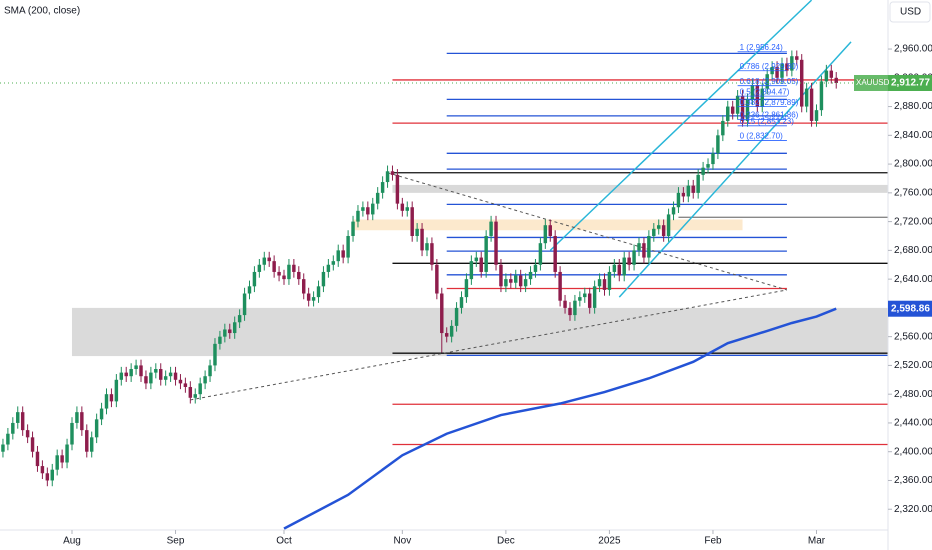 Image resolution: width=932 pixels, height=550 pixels. I want to click on y-tick-label: 2,440.00, so click(913, 423).